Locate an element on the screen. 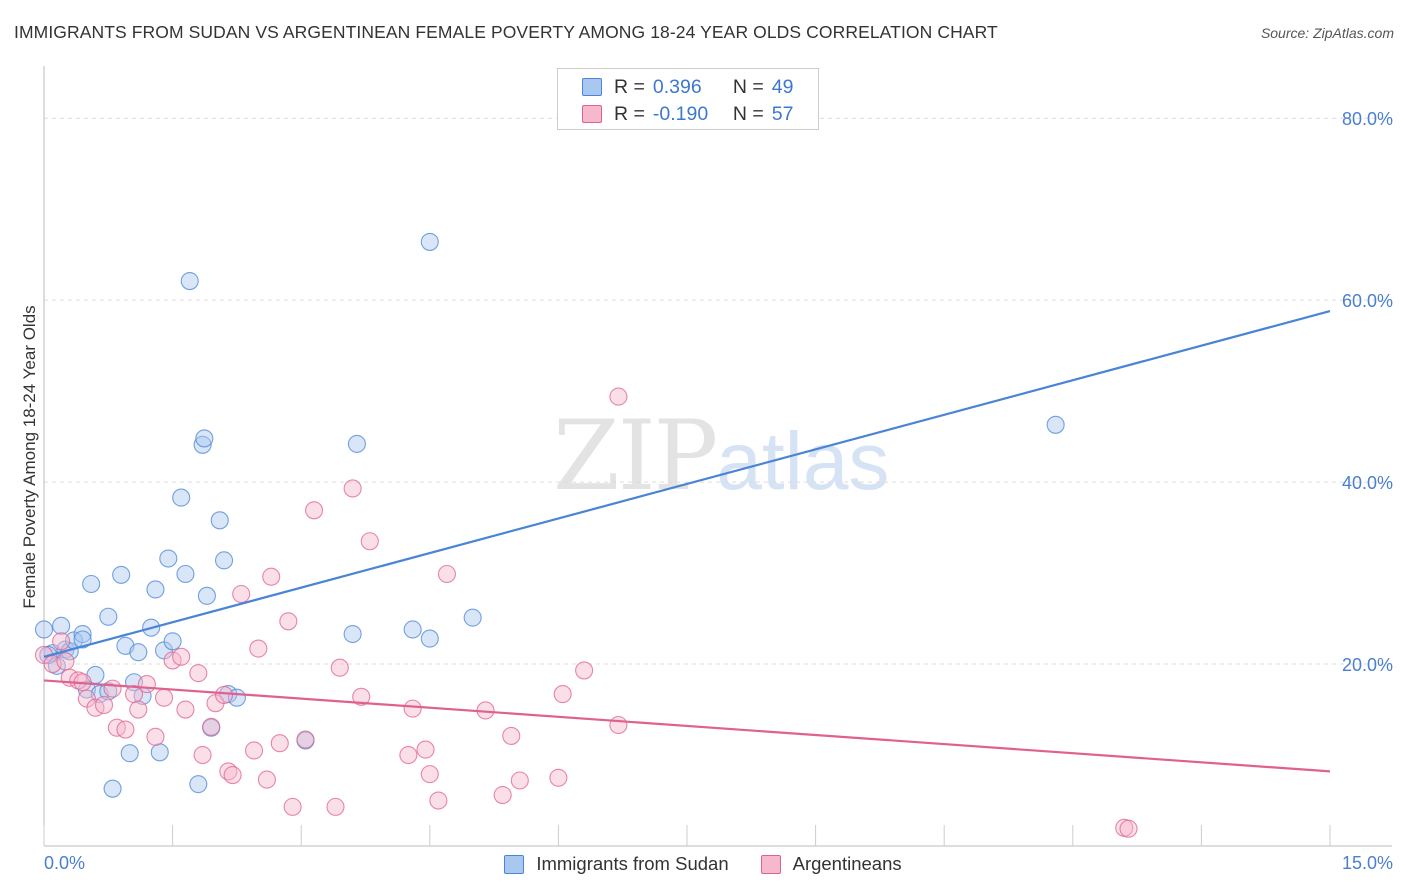 The image size is (1406, 892). legend-r-value: -0.190 is located at coordinates (680, 113).